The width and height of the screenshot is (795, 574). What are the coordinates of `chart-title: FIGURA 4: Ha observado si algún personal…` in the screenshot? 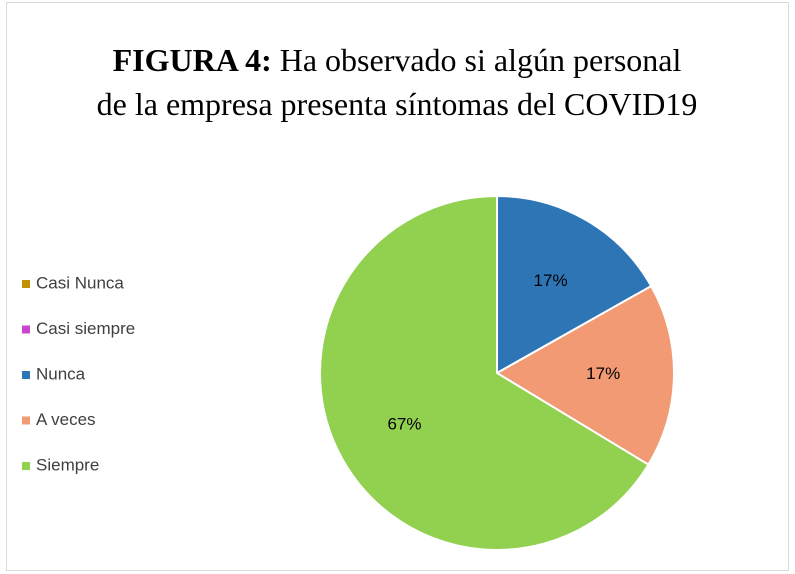 It's located at (397, 82).